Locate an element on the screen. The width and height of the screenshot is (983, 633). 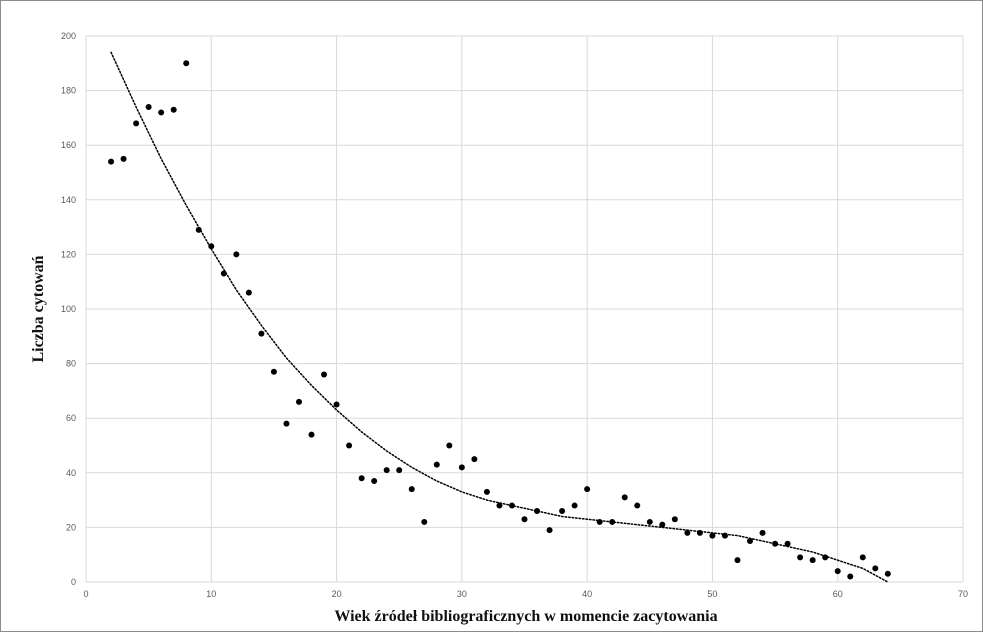
x-tick-label: 40 is located at coordinates (587, 594).